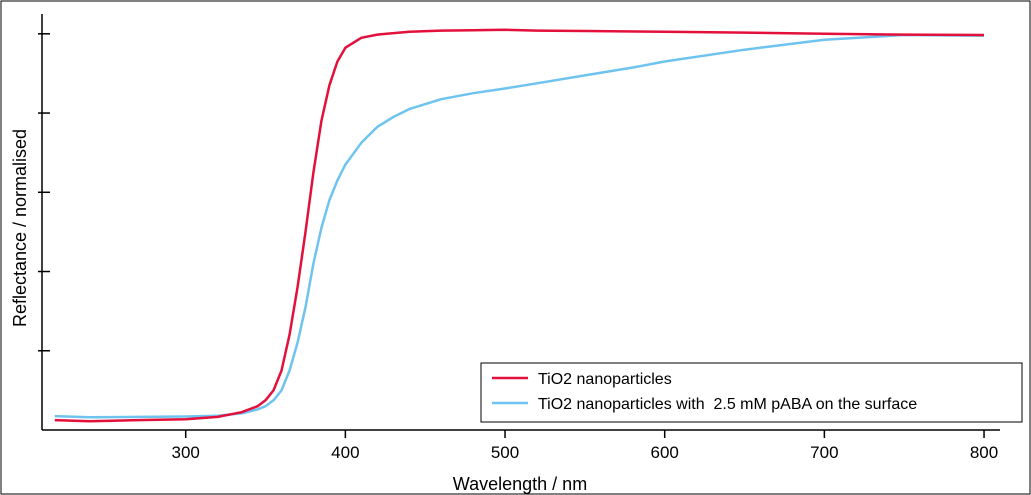  Describe the element at coordinates (824, 452) in the screenshot. I see `x-tick-label: 700` at that location.